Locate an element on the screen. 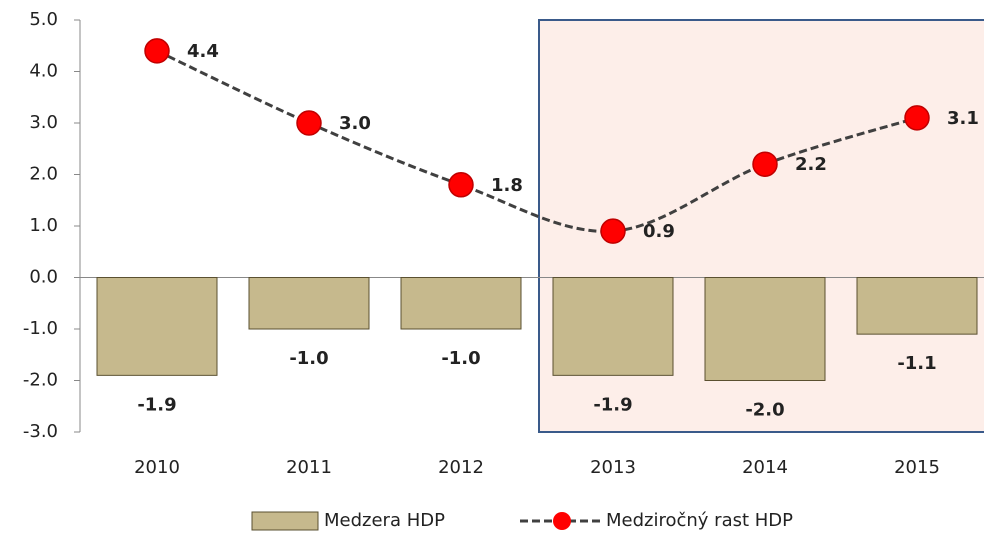 The image size is (984, 534). y-tick-label: 0.0 is located at coordinates (43, 277).